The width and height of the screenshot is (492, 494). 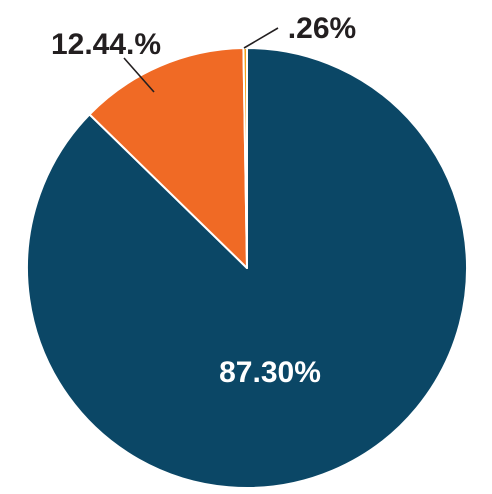 I want to click on slice-label-1: 87.30%, so click(x=270, y=372).